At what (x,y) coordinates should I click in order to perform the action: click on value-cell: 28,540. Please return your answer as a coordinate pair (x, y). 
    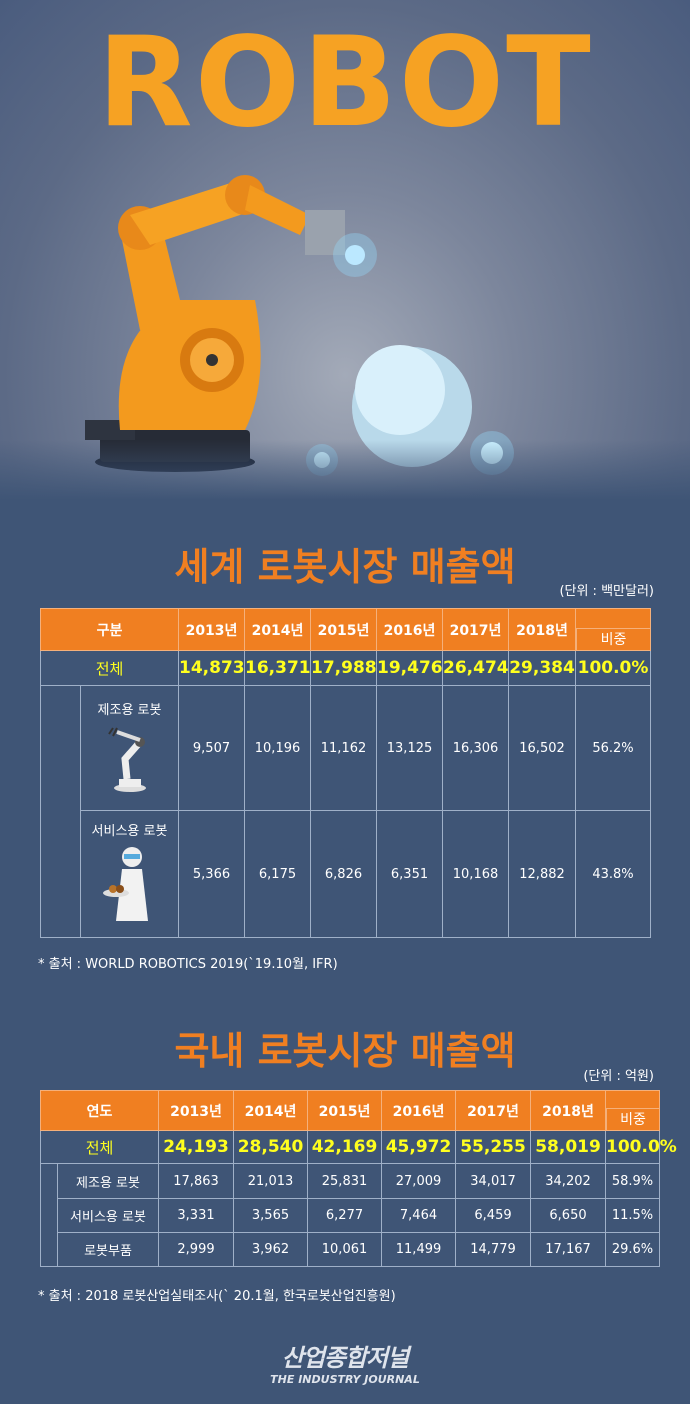
    Looking at the image, I should click on (271, 1147).